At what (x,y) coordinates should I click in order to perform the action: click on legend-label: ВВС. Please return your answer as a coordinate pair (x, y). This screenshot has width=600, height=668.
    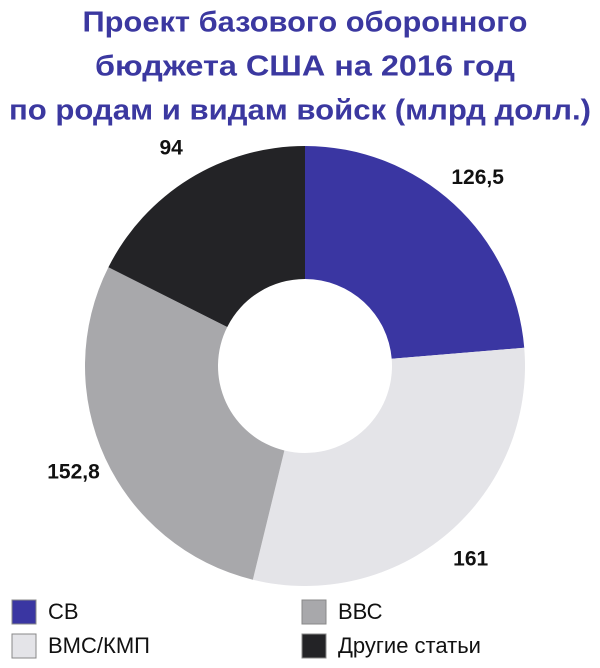
    Looking at the image, I should click on (360, 611).